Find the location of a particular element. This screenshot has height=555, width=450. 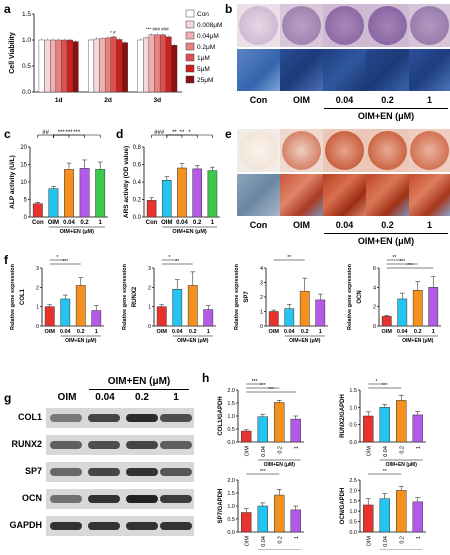

f2-ytick-label: 0 is located at coordinates (261, 327).